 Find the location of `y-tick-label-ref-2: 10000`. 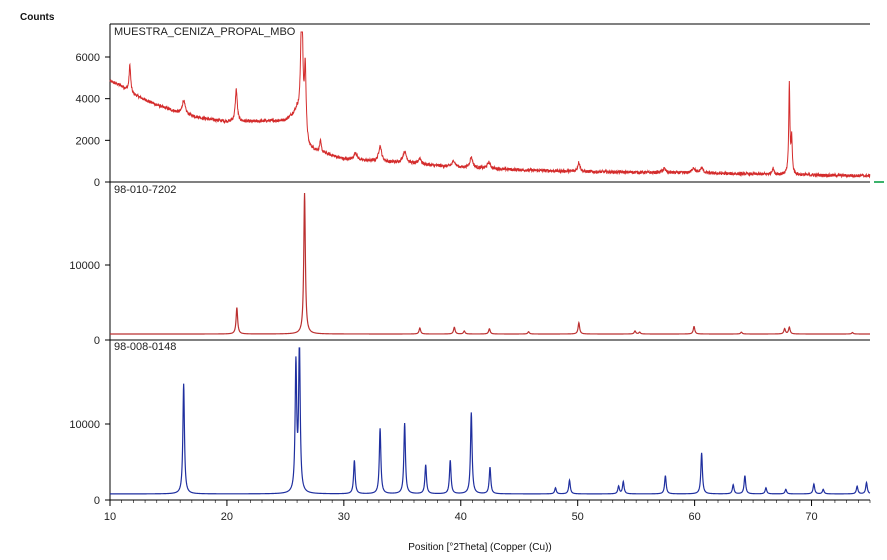

y-tick-label-ref-2: 10000 is located at coordinates (84, 425).